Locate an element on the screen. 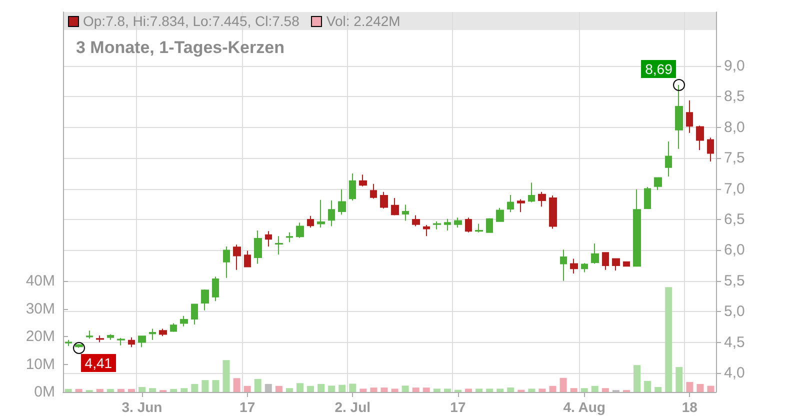  y-tick-label: 6,5 is located at coordinates (734, 219).